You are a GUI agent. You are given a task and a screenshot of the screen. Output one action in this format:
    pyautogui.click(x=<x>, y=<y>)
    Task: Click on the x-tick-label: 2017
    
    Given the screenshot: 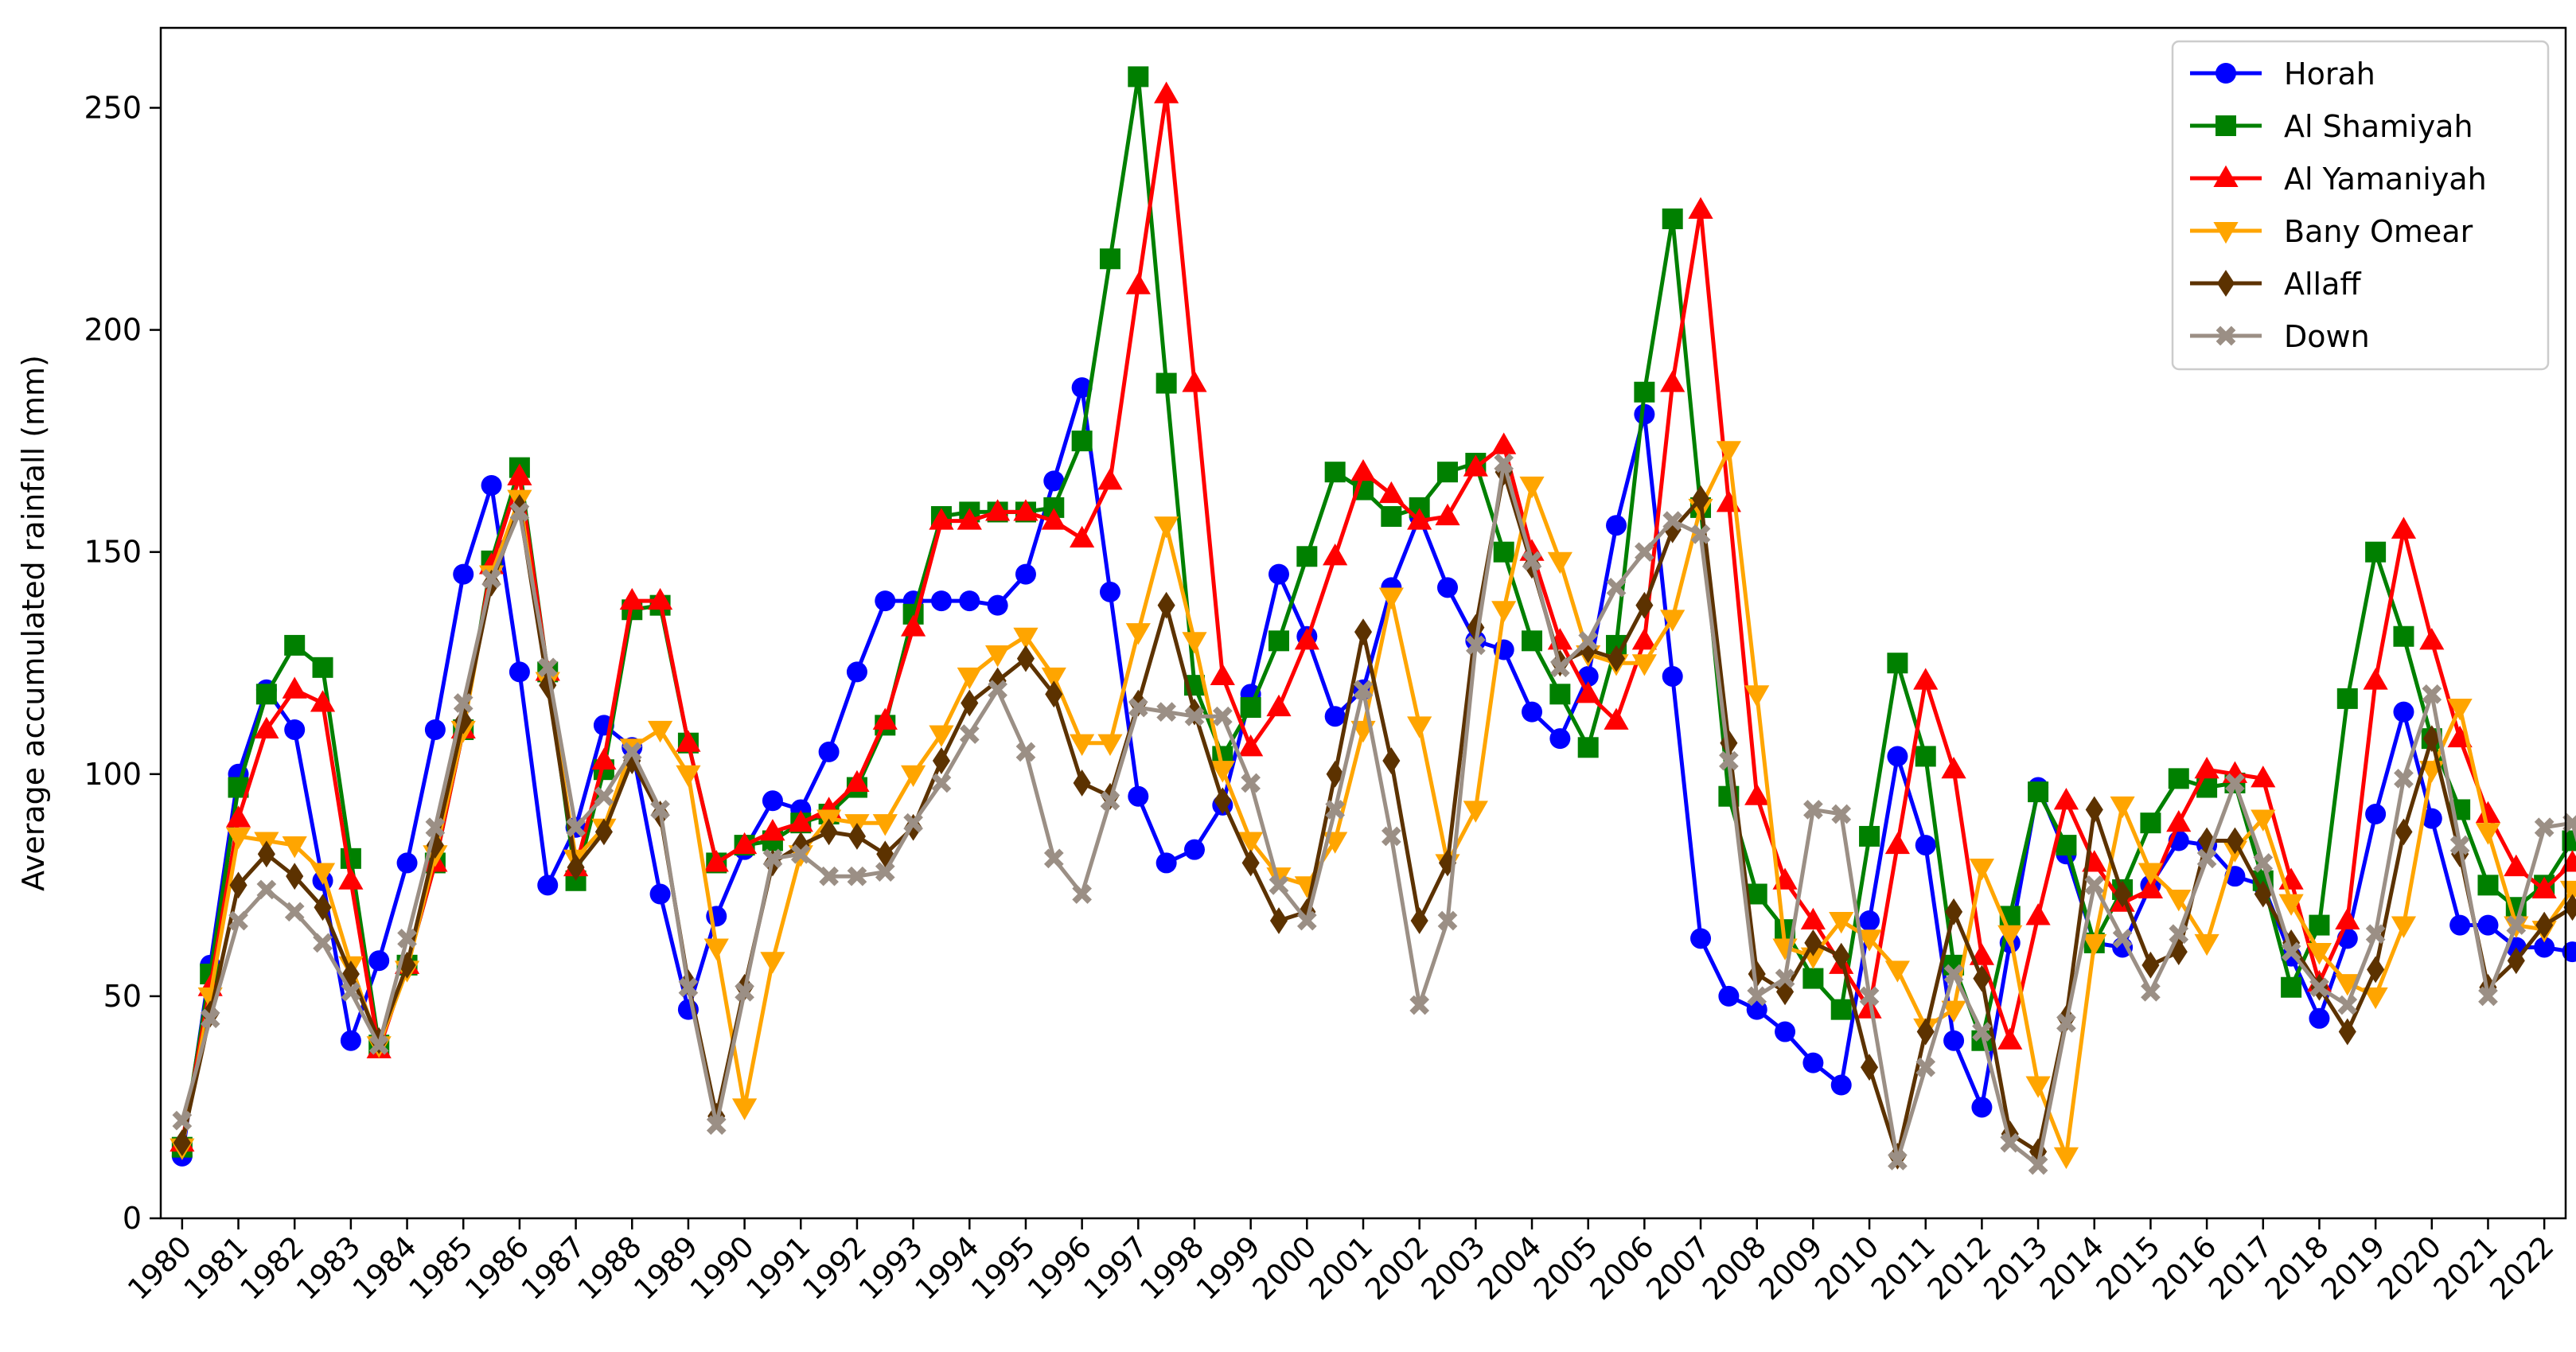 What is the action you would take?
    pyautogui.click(x=2240, y=1268)
    